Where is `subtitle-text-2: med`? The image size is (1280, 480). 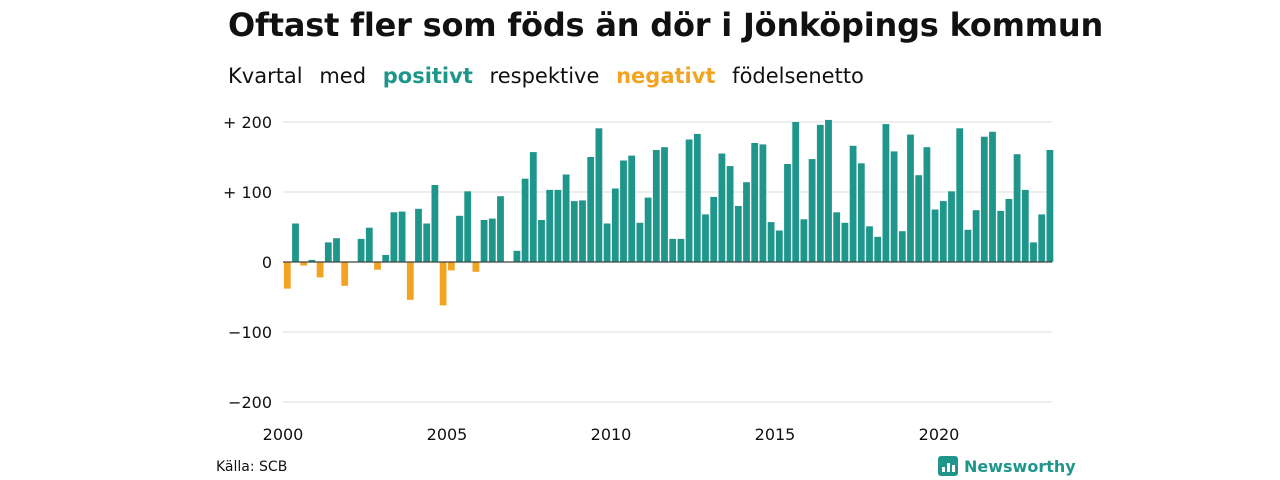
subtitle-text-2: med is located at coordinates (343, 76).